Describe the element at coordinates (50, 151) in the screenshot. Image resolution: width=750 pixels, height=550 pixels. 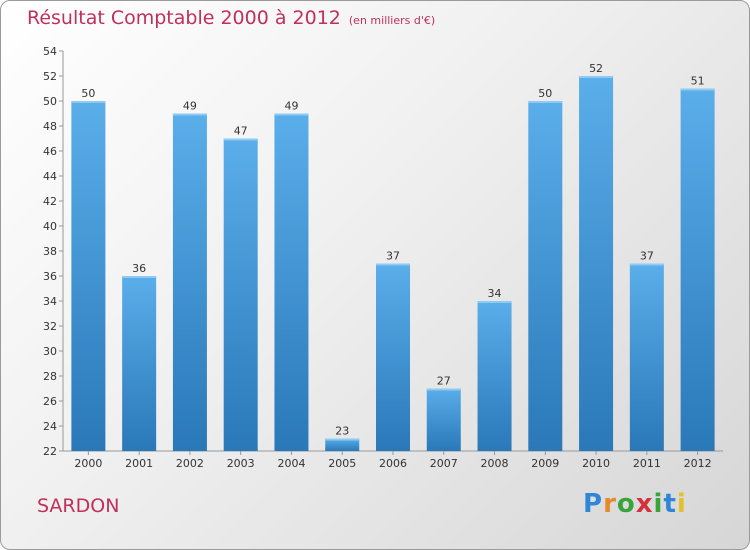
I see `y-tick-label: 46` at that location.